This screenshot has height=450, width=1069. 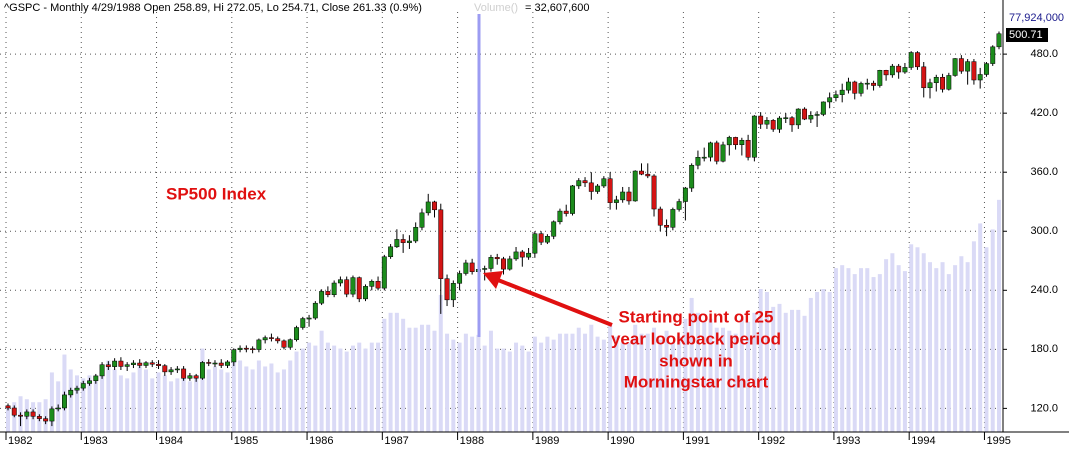 I want to click on y-tick-label: 240.0, so click(x=1044, y=290).